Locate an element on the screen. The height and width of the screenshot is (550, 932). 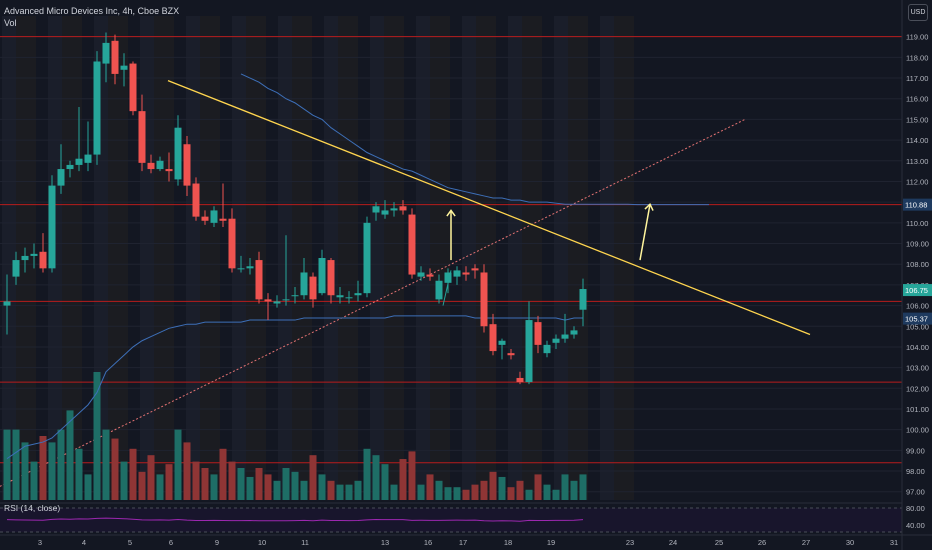
time-tick-label: 5 is located at coordinates (130, 542).